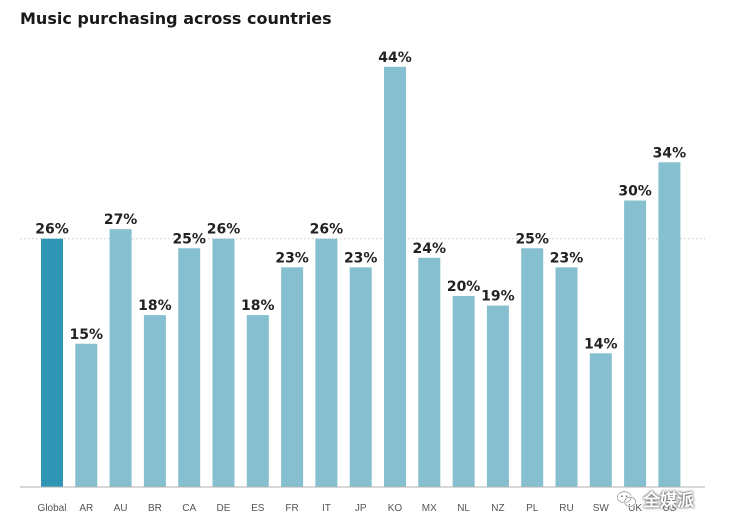  What do you see at coordinates (176, 18) in the screenshot?
I see `chart-title: Music purchasing across countries` at bounding box center [176, 18].